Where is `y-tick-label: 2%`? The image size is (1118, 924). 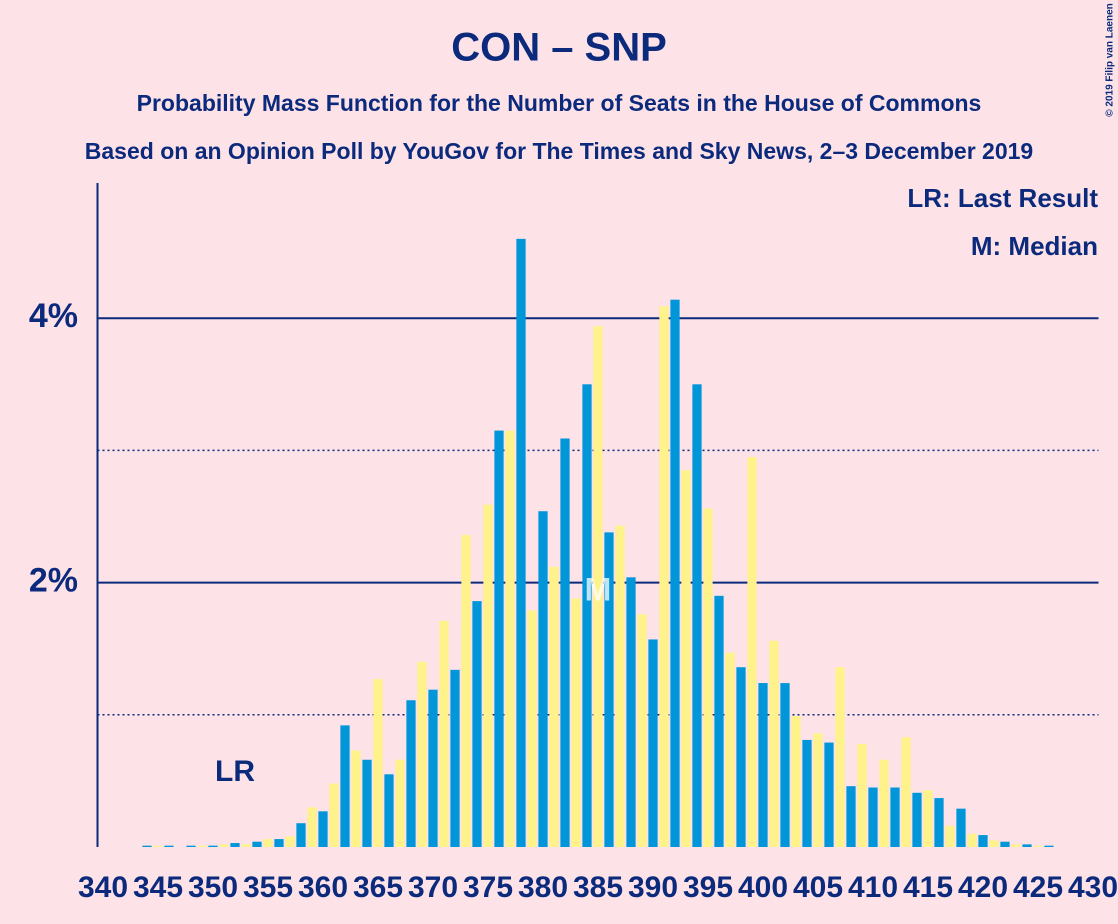 y-tick-label: 2% is located at coordinates (53, 581).